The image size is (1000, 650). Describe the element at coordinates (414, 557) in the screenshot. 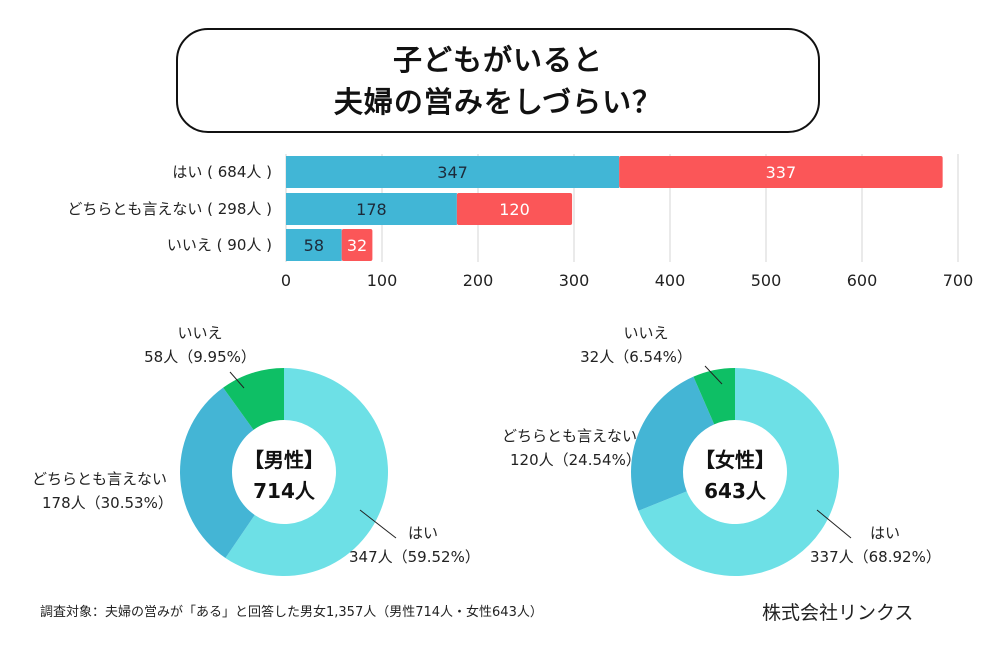

I see `slice-count-label: 347人（59.52%）` at that location.